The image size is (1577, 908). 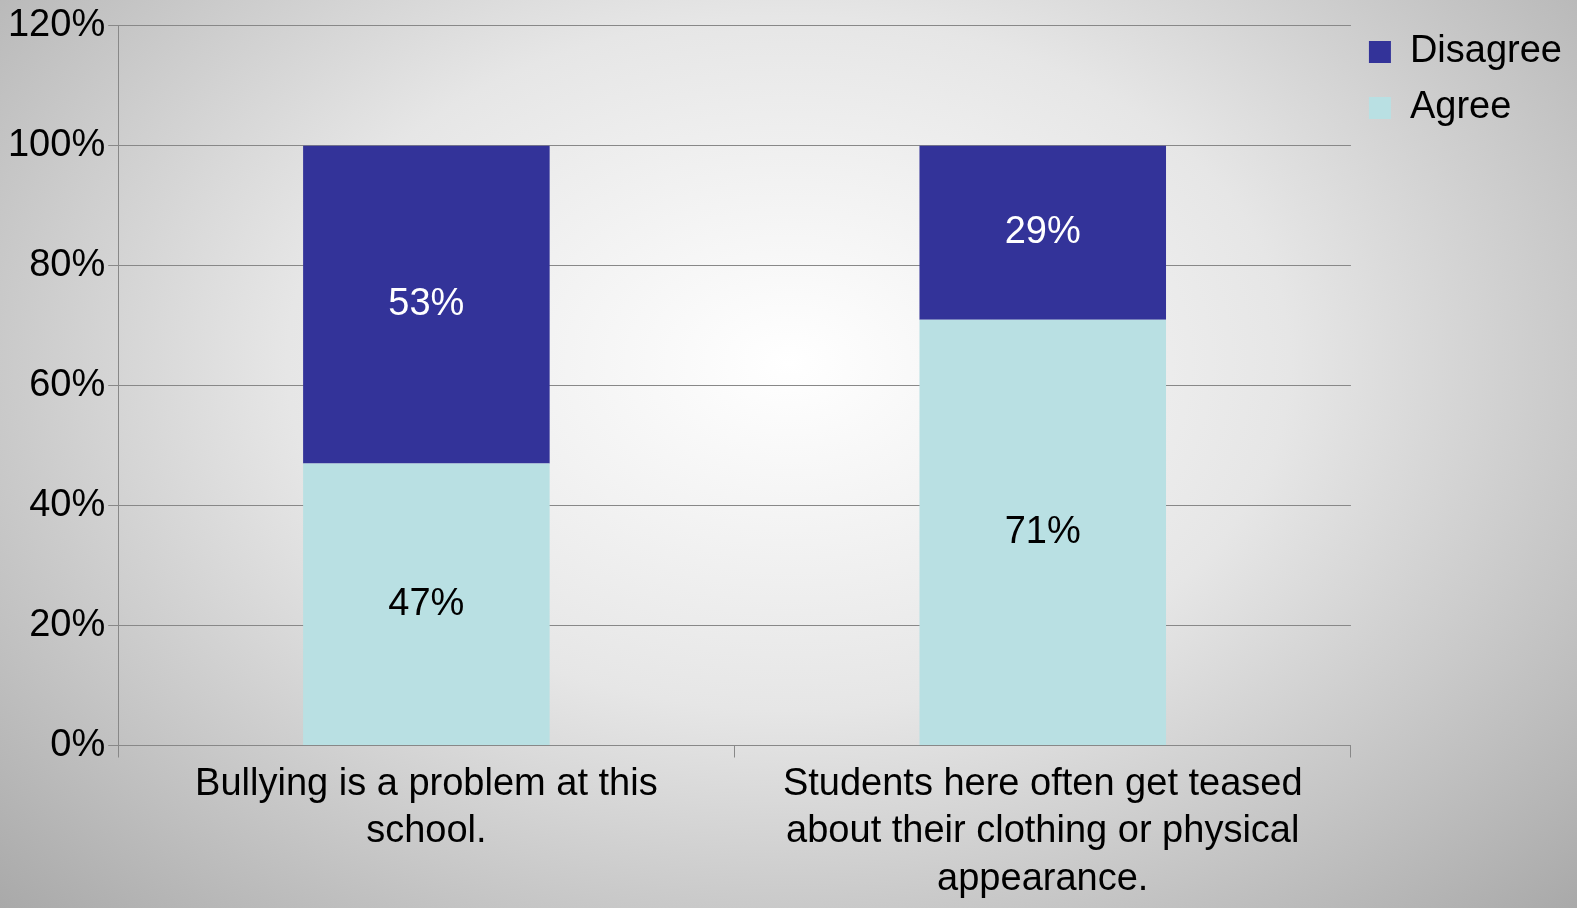 I want to click on y-tick-label: 20%, so click(x=67, y=623).